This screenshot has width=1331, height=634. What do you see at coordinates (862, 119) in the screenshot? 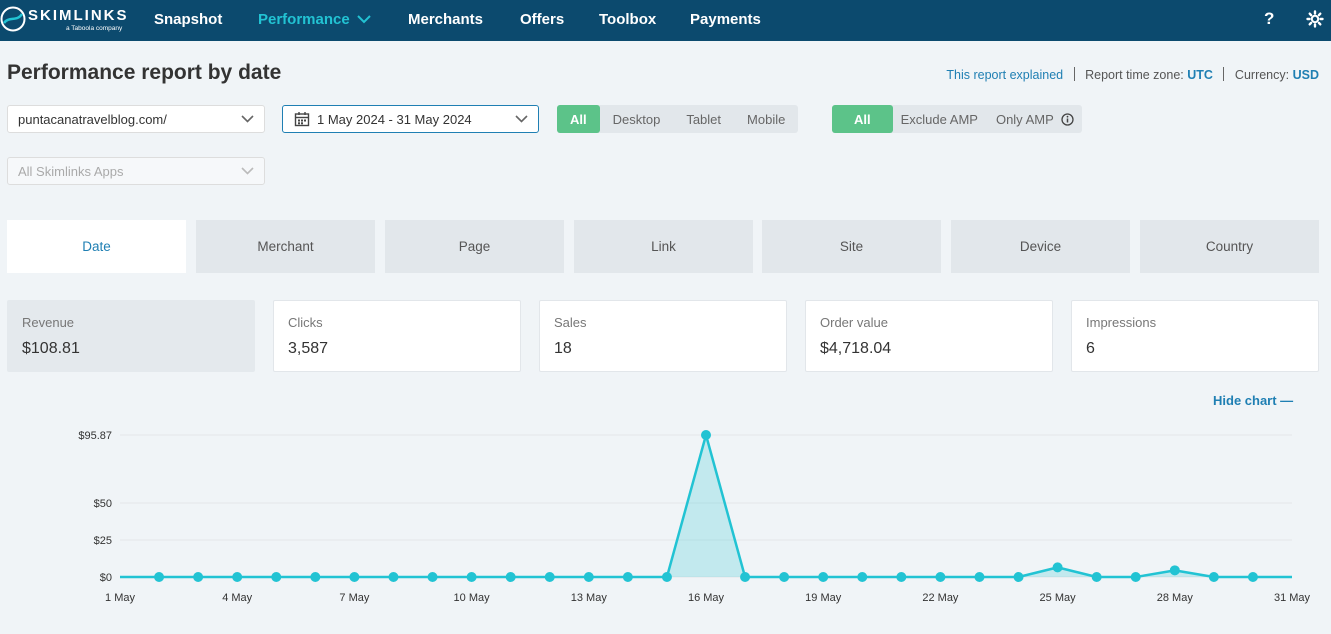
I see `amp-all: All` at bounding box center [862, 119].